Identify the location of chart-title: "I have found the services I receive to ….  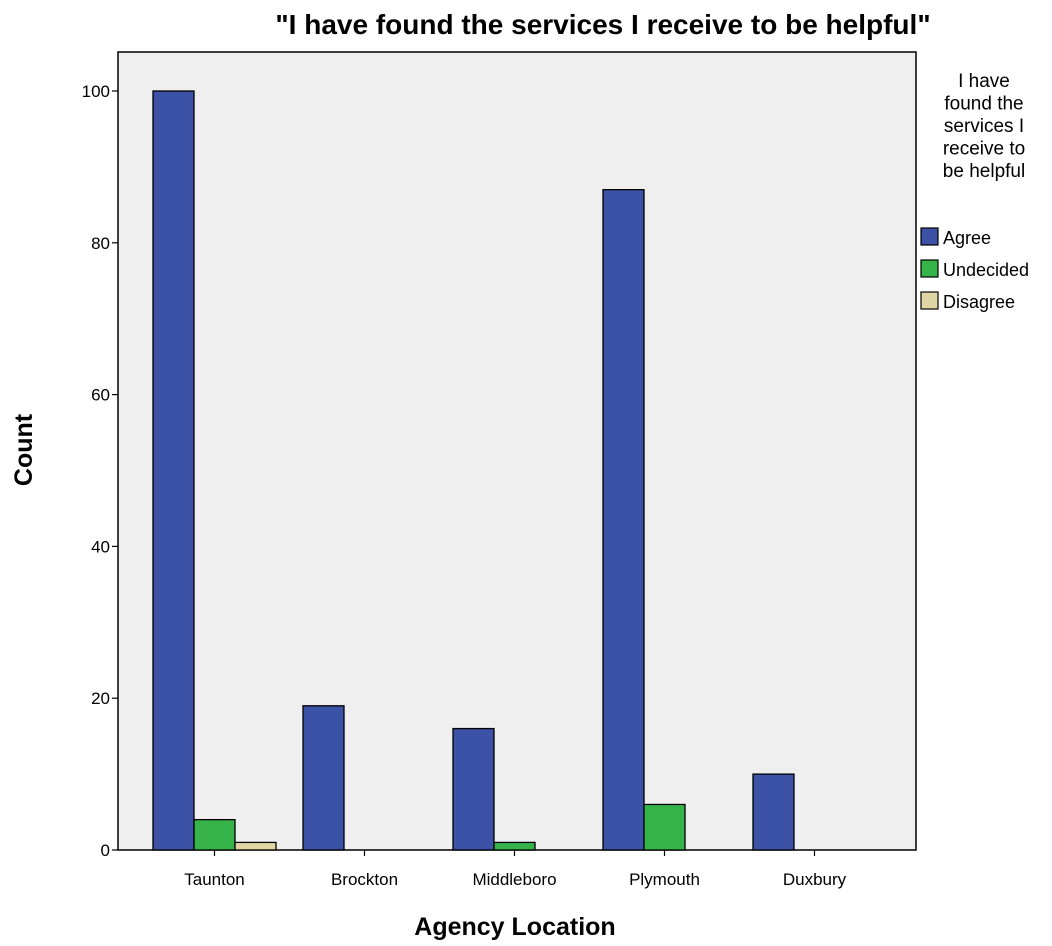
(602, 24).